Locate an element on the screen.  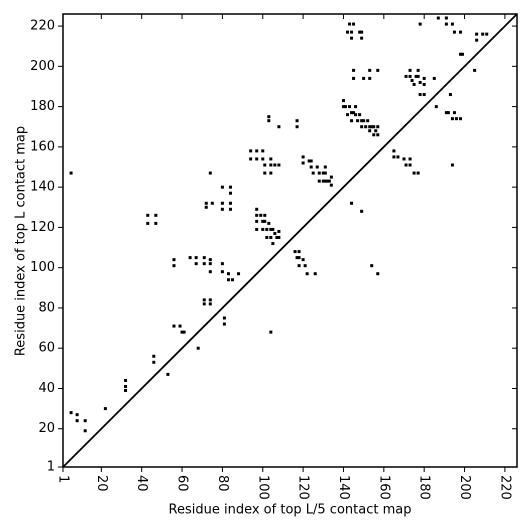
y-tick-label: 40 is located at coordinates (46, 388).